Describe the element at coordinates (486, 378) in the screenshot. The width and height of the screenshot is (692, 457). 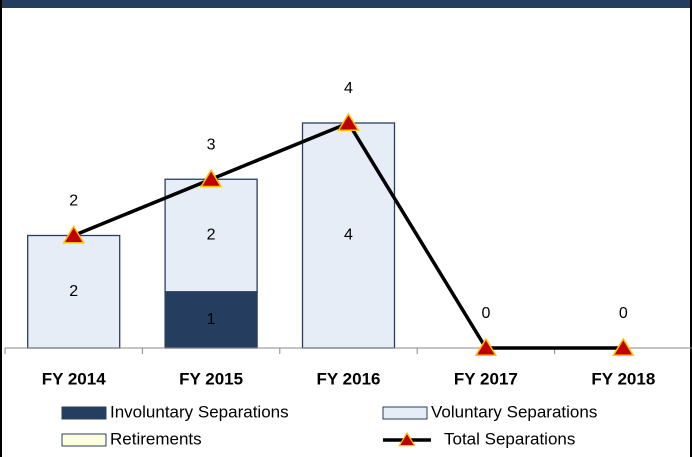
I see `x-tick-label: FY 2017` at that location.